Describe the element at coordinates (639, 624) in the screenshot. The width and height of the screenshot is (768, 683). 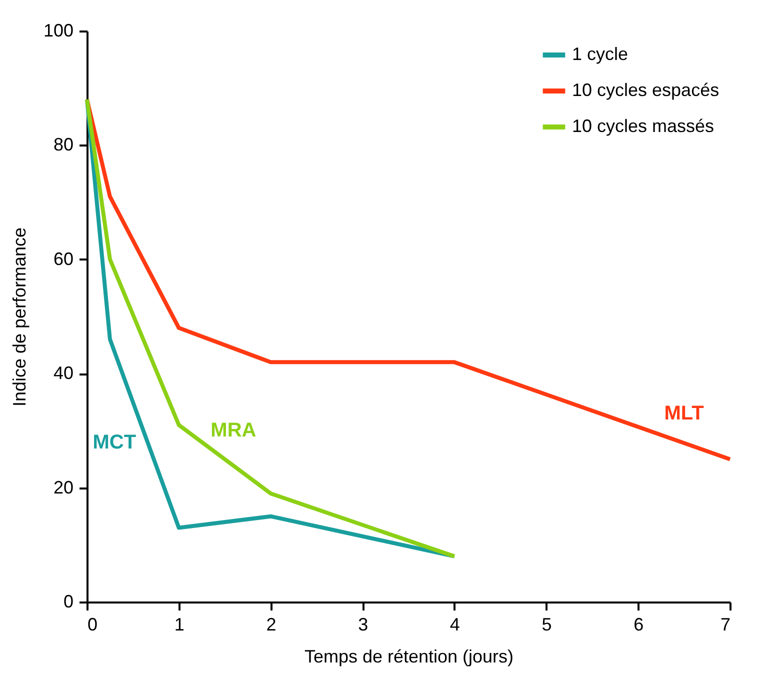
I see `x-tick-label: 6` at that location.